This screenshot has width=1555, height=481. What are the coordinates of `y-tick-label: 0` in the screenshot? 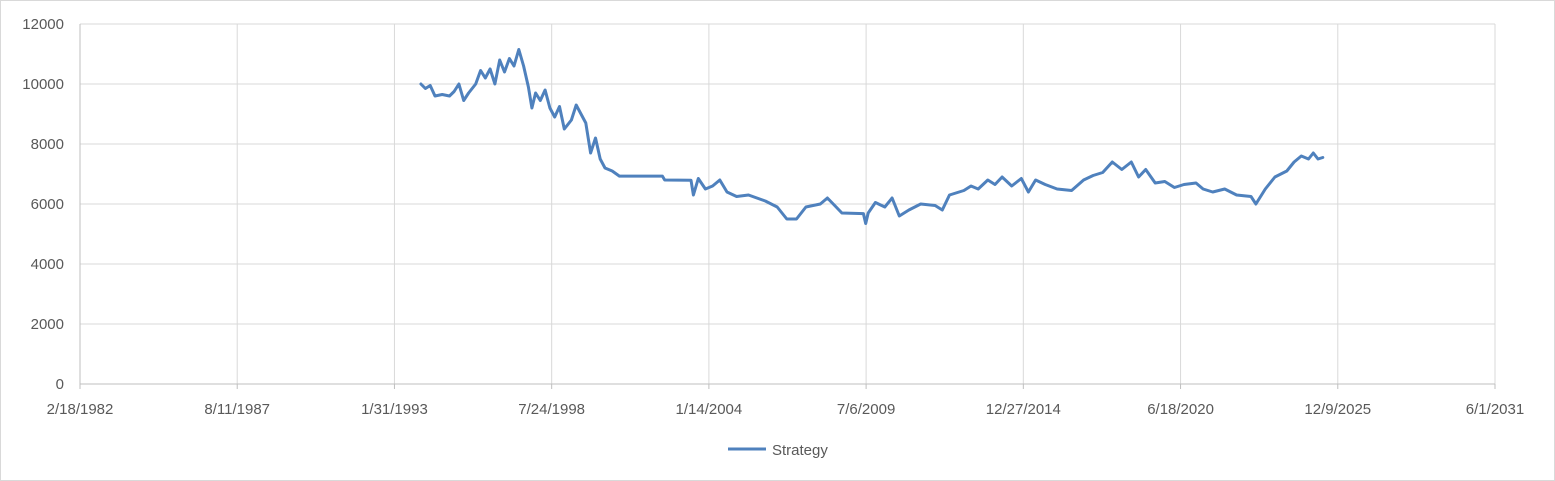 It's located at (60, 384).